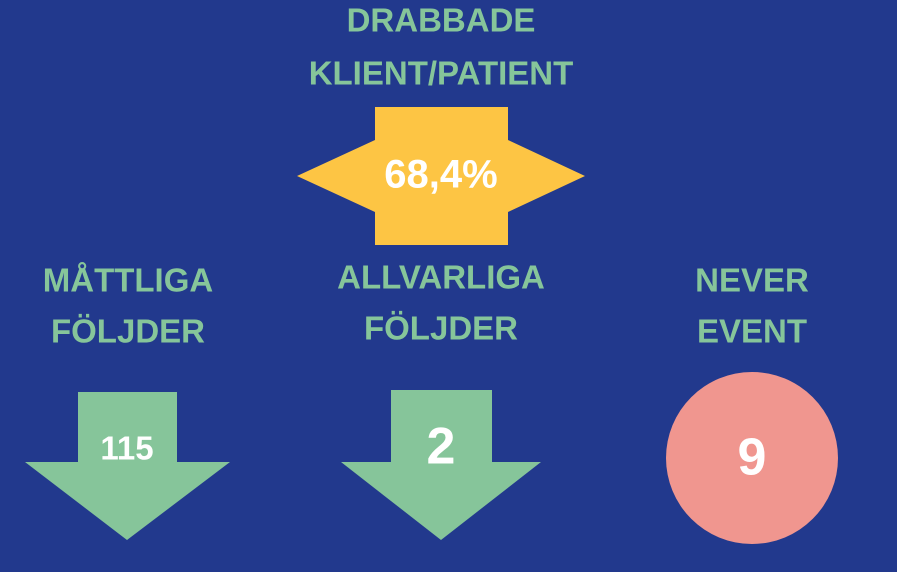  Describe the element at coordinates (441, 447) in the screenshot. I see `item-value: 2` at that location.